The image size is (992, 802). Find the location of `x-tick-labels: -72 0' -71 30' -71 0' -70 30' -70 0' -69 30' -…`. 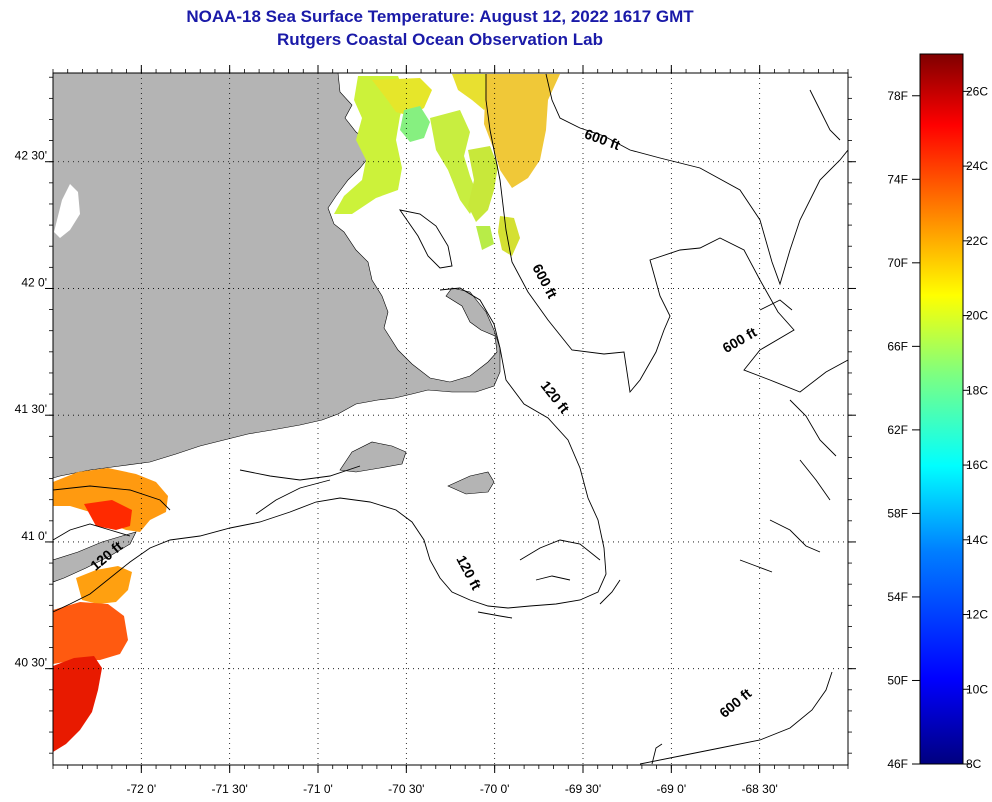

x-tick-labels: -72 0' -71 30' -71 0' -70 30' -70 0' -69 30' -… is located at coordinates (452, 789).